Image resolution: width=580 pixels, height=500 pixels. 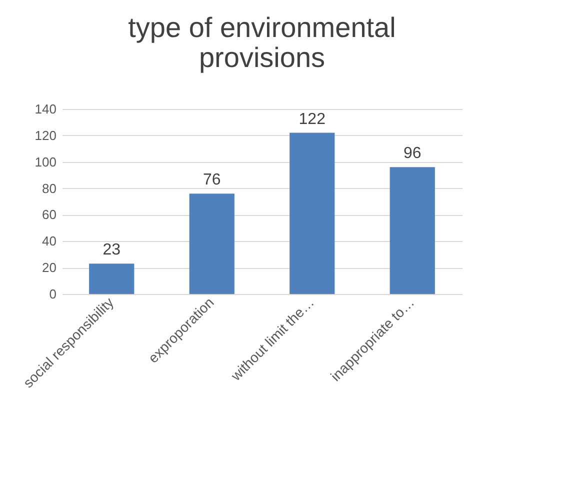 What do you see at coordinates (211, 180) in the screenshot?
I see `data-label: 76` at bounding box center [211, 180].